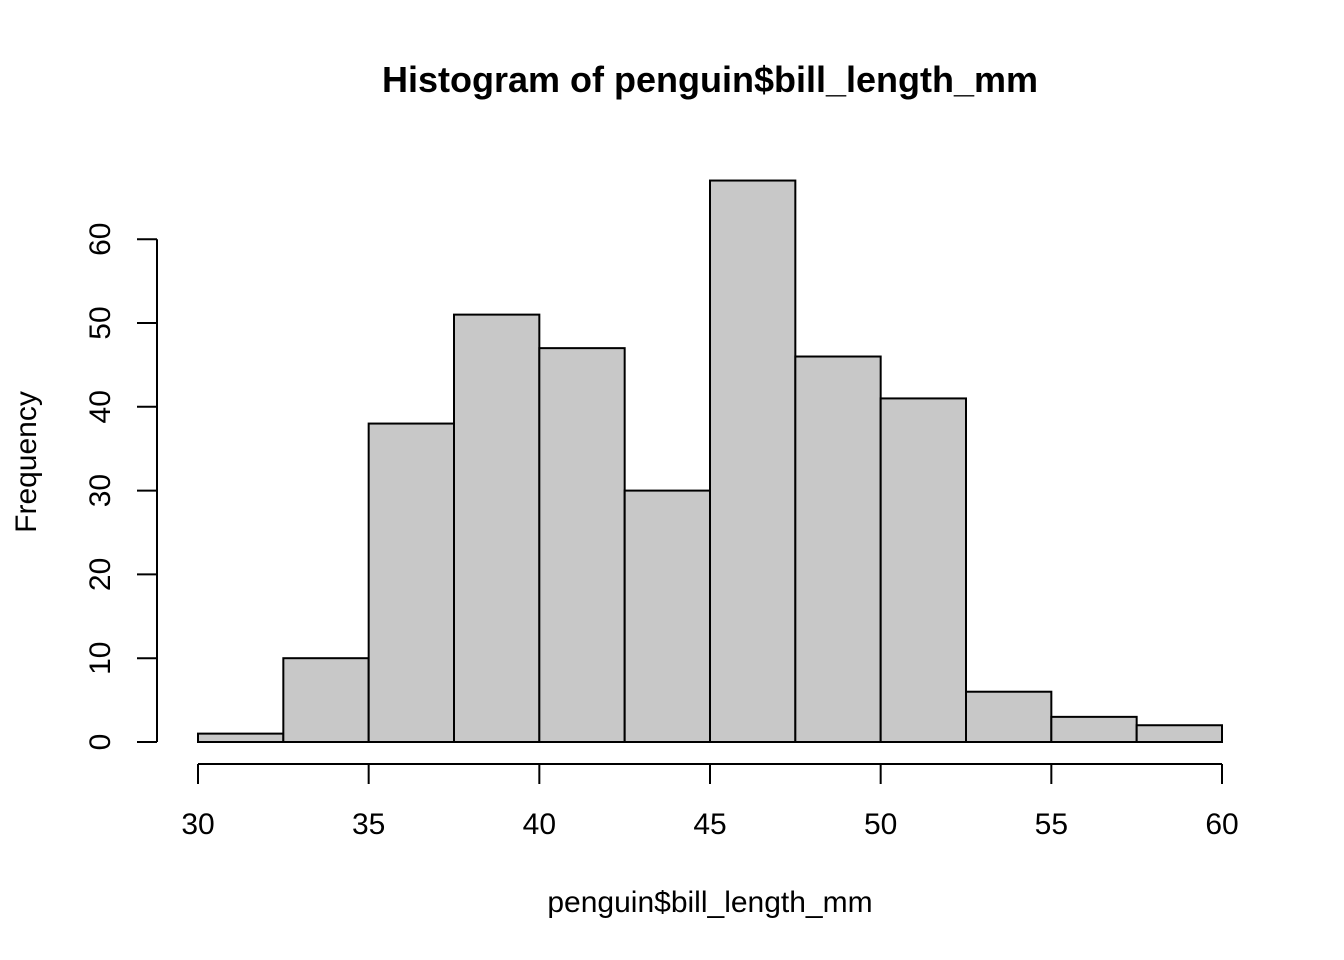 The width and height of the screenshot is (1344, 960). What do you see at coordinates (100, 406) in the screenshot?
I see `y-tick-label-40: 40` at bounding box center [100, 406].